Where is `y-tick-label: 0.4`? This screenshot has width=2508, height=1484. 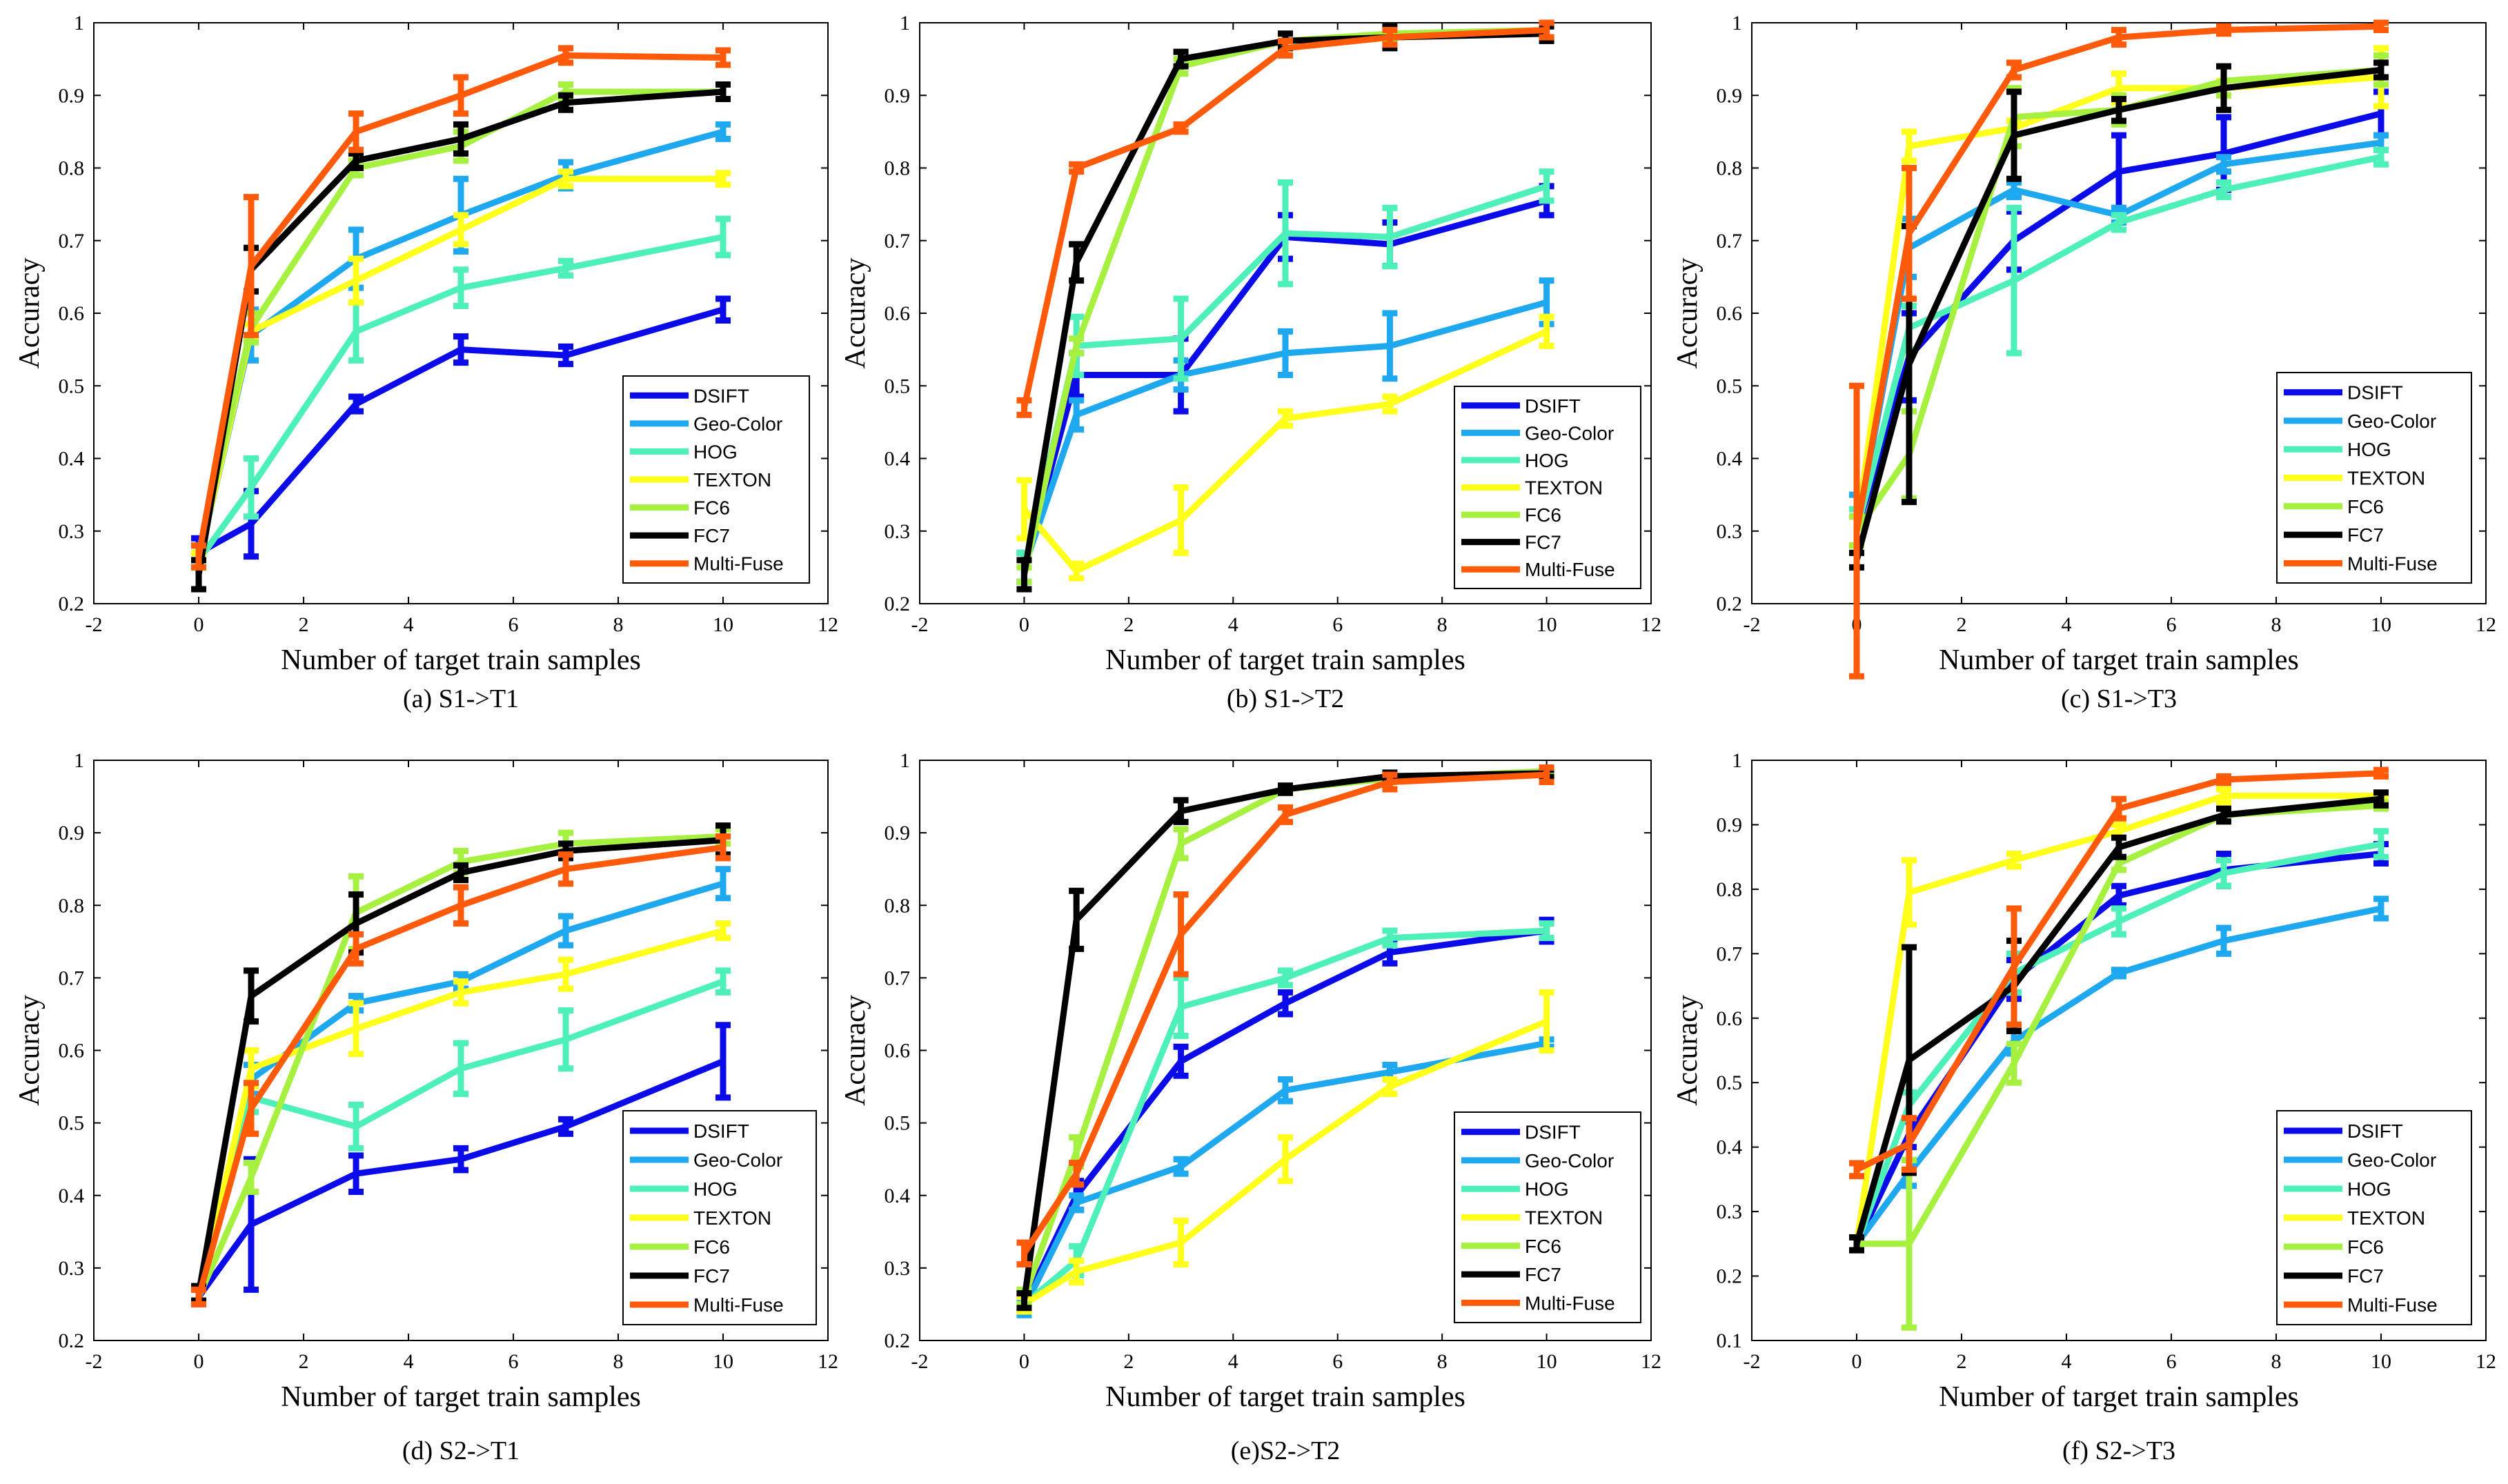
y-tick-label: 0.4 is located at coordinates (898, 1196).